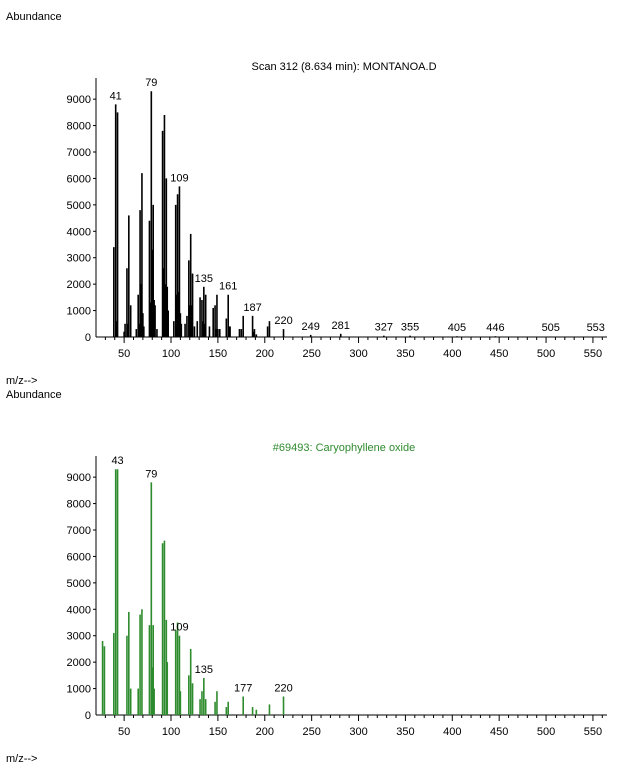 The image size is (624, 765). Describe the element at coordinates (358, 732) in the screenshot. I see `panel2-x-tick-label: 300` at that location.